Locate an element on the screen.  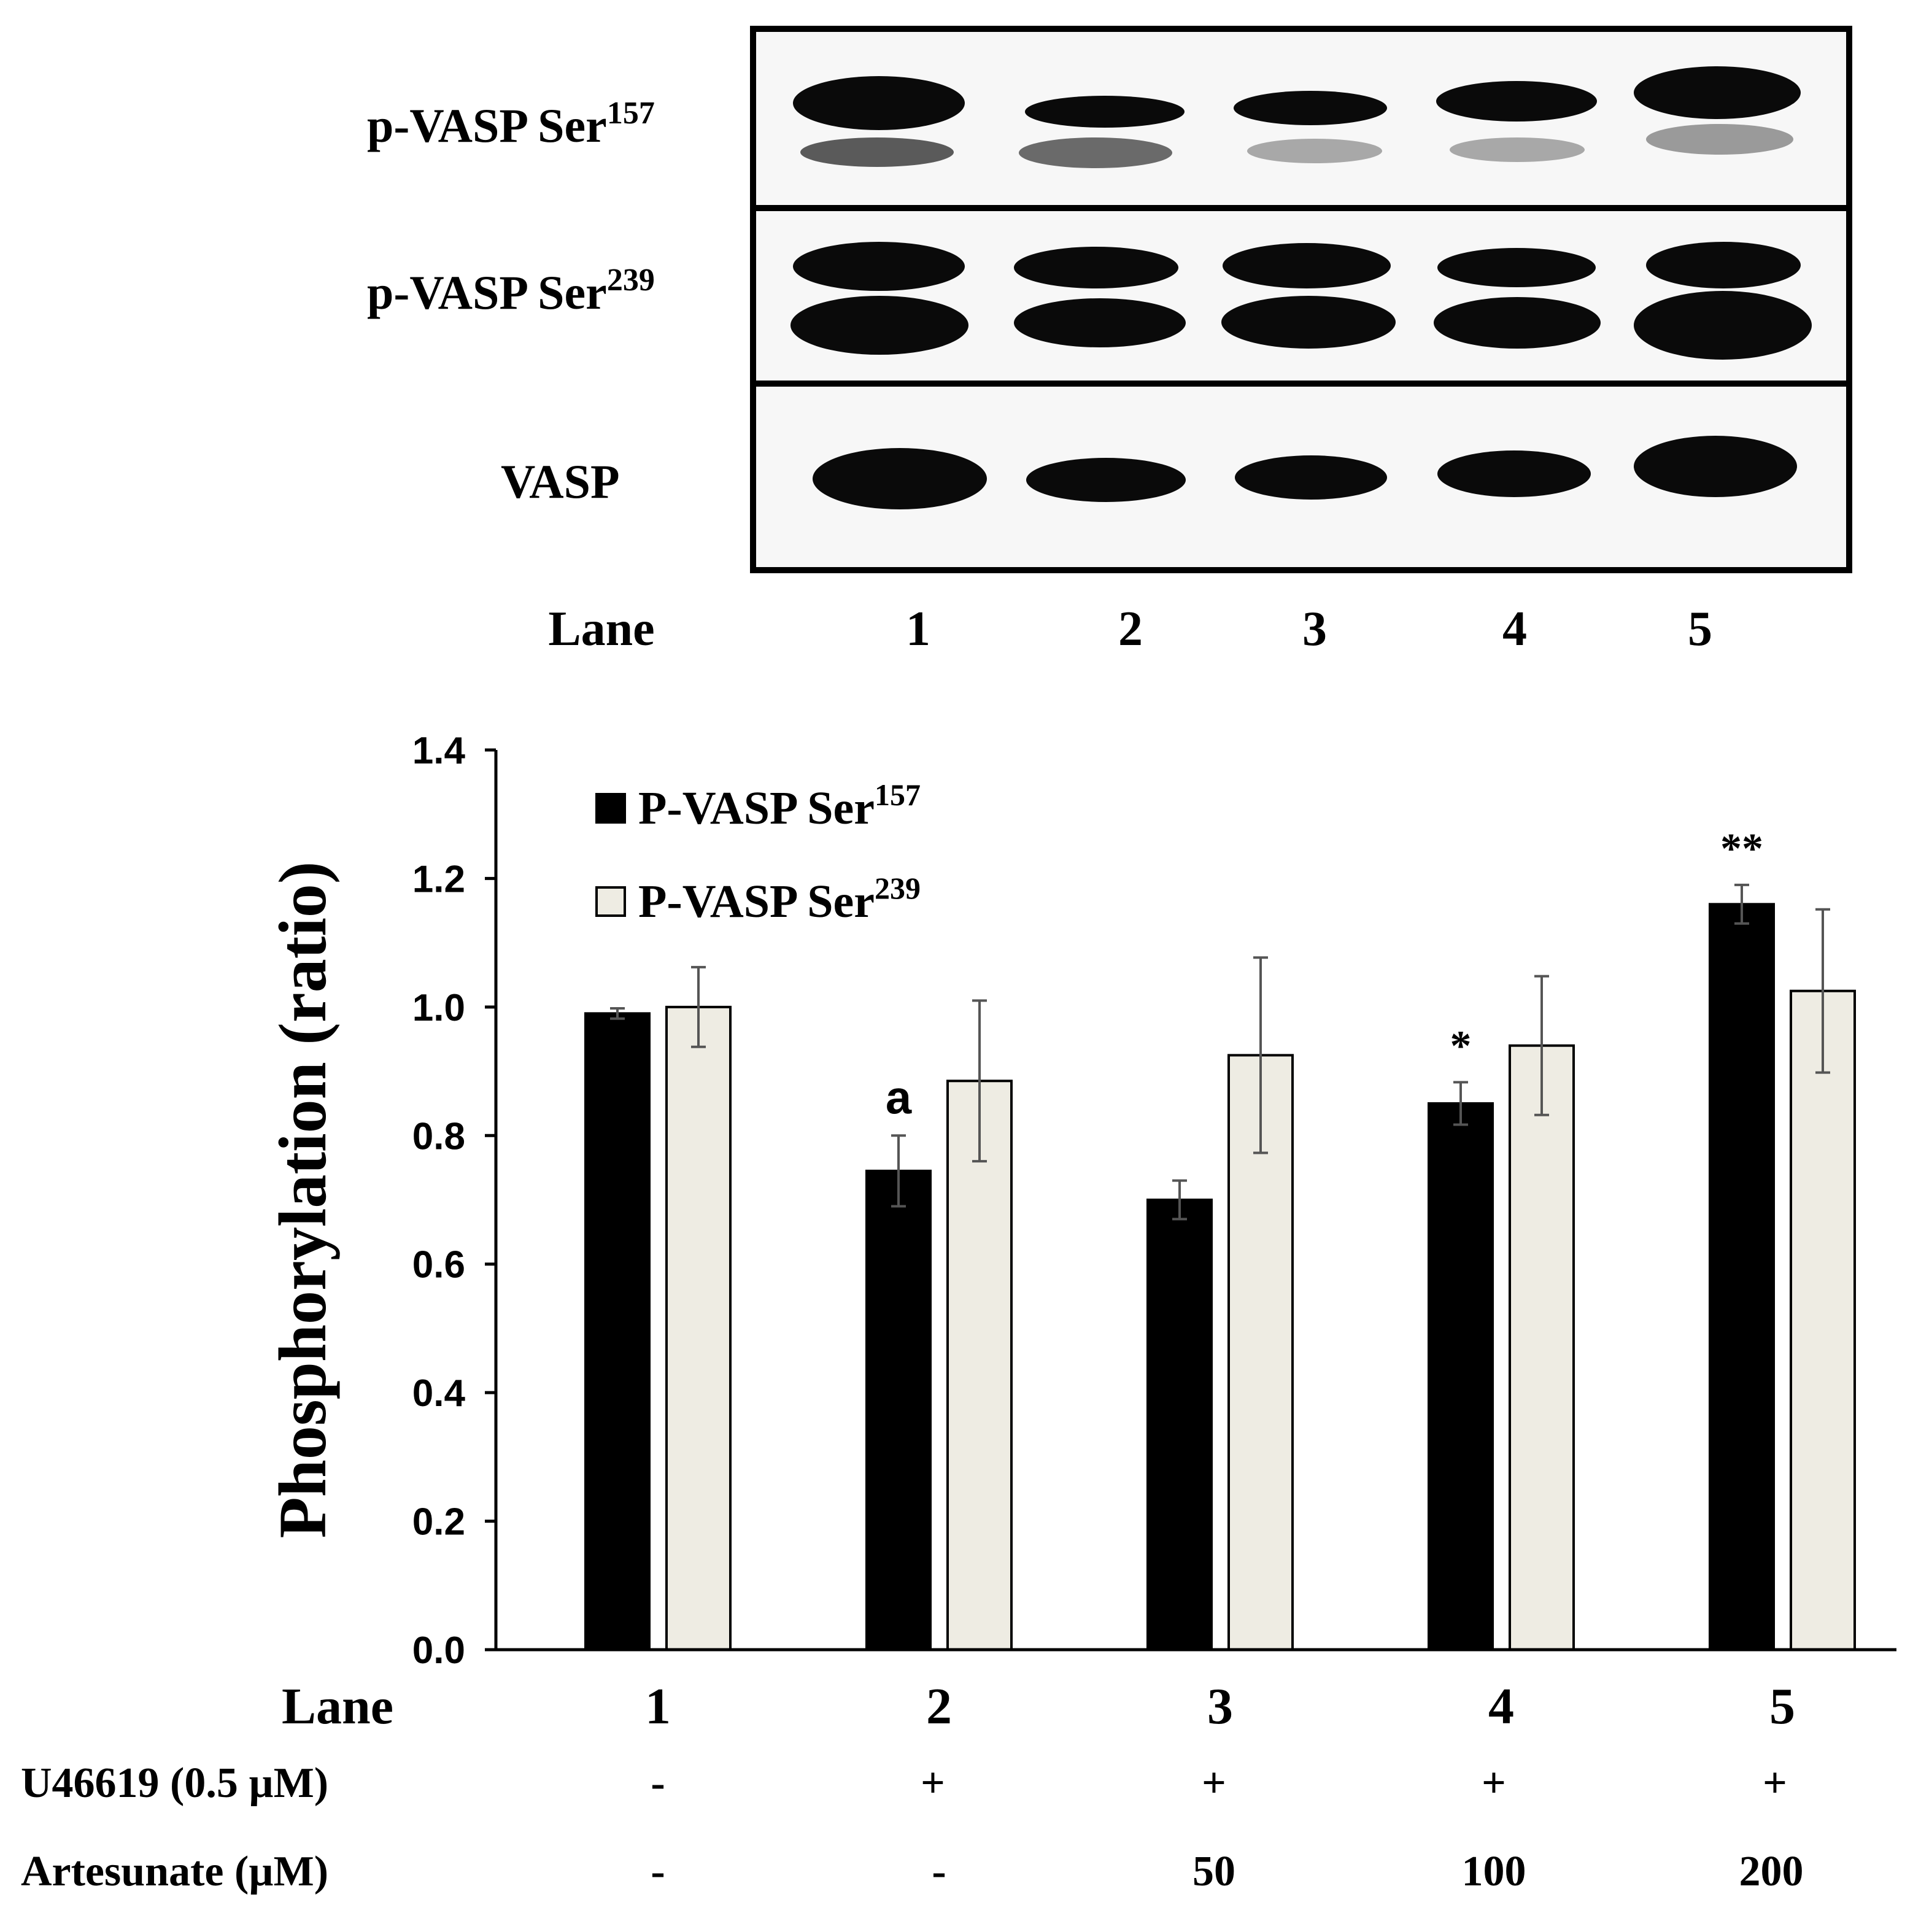
significance-marker: ** is located at coordinates (1741, 849).